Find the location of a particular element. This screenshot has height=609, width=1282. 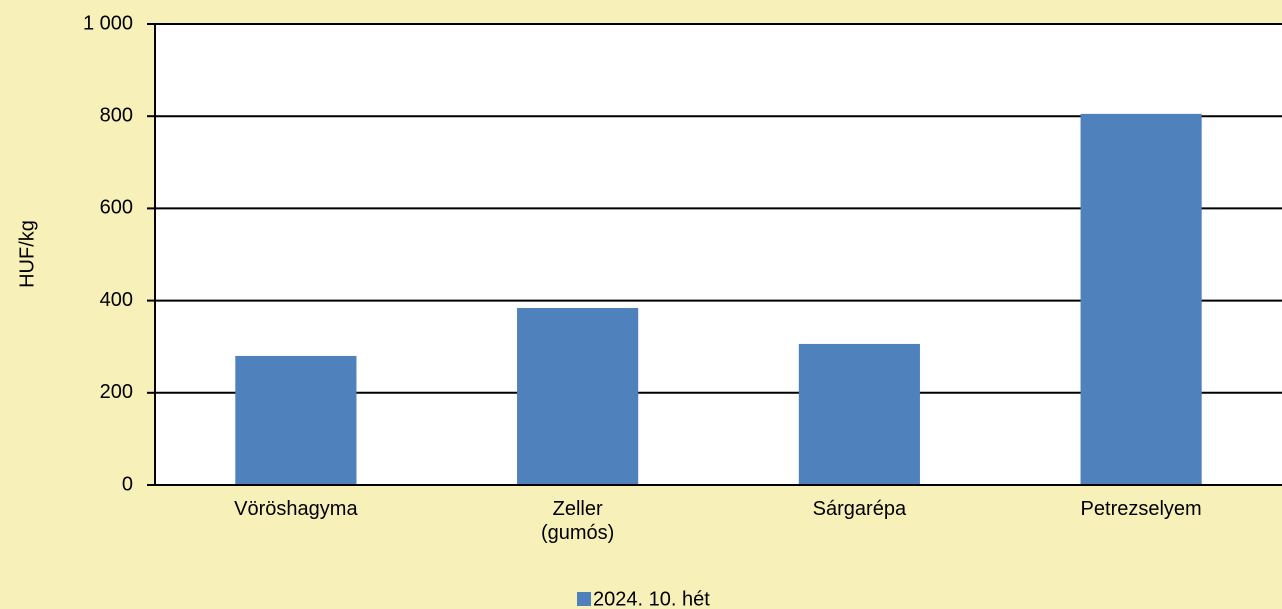

y-tick-label: 400 is located at coordinates (116, 300).